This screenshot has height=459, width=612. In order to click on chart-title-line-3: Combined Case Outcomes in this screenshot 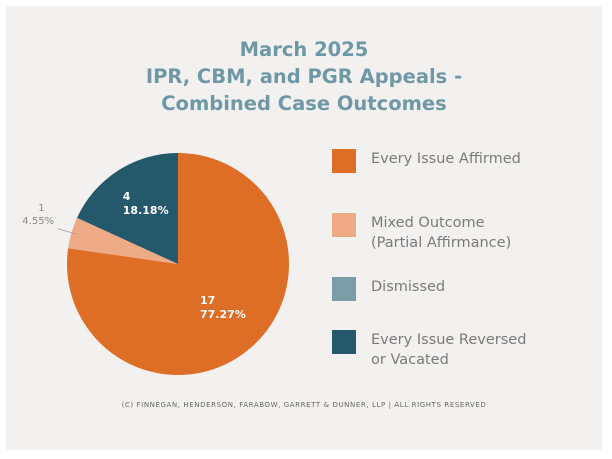, I will do `click(304, 103)`.